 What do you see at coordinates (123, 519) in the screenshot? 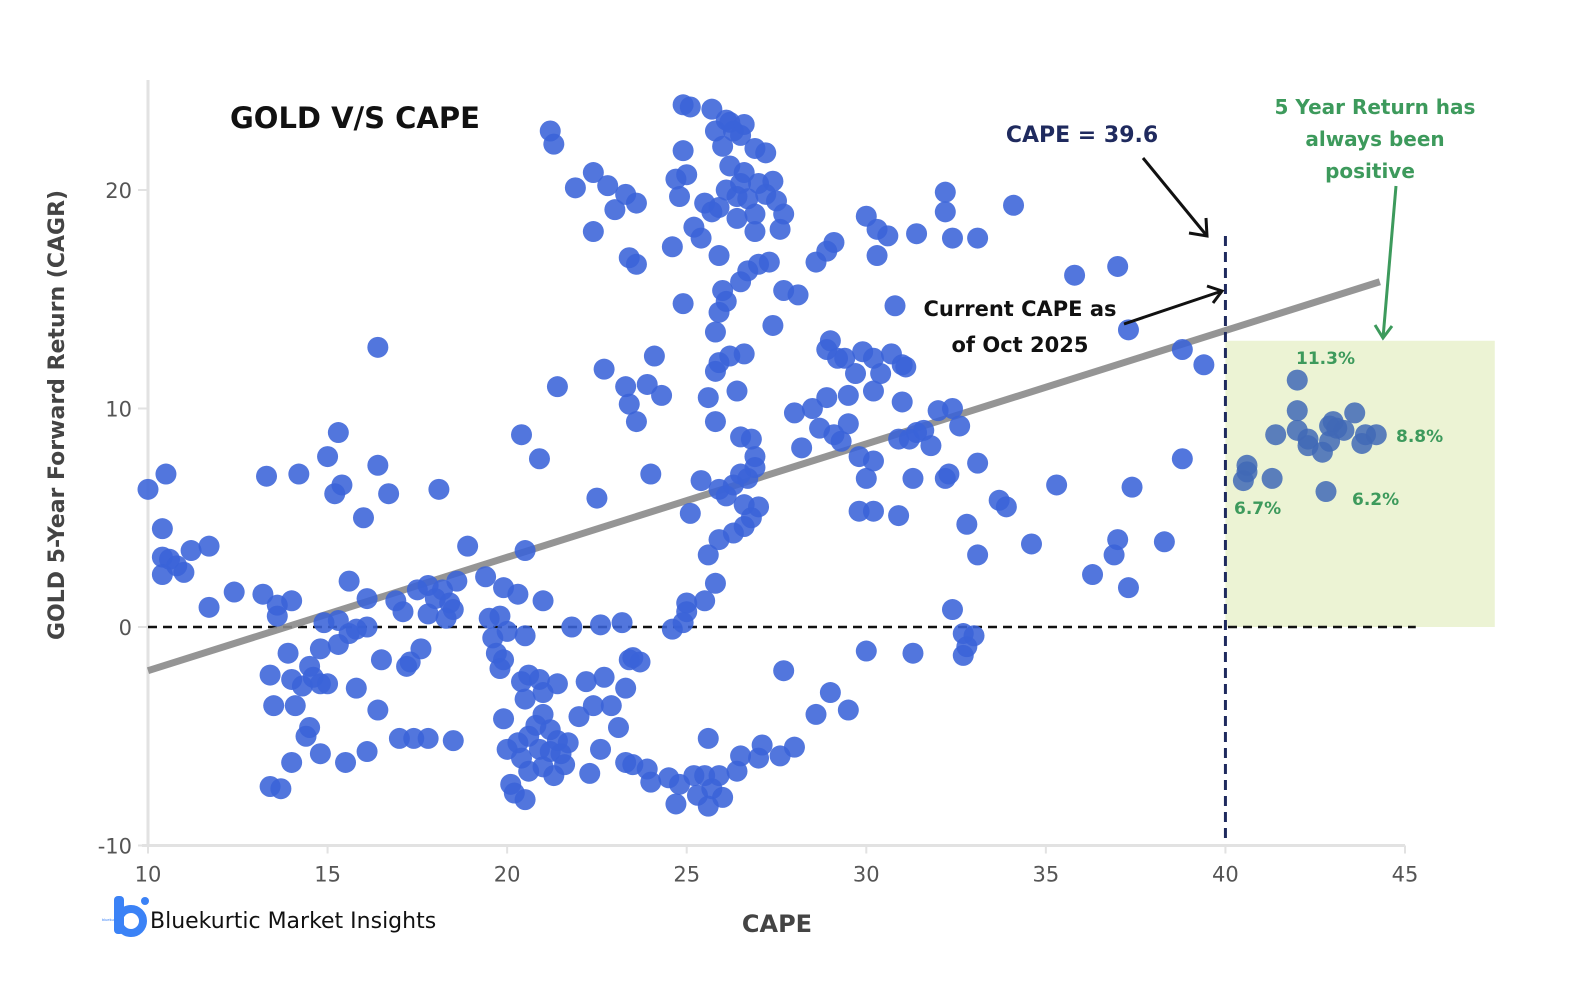
I see `y-ticks: -10 0 10 20` at bounding box center [123, 519].